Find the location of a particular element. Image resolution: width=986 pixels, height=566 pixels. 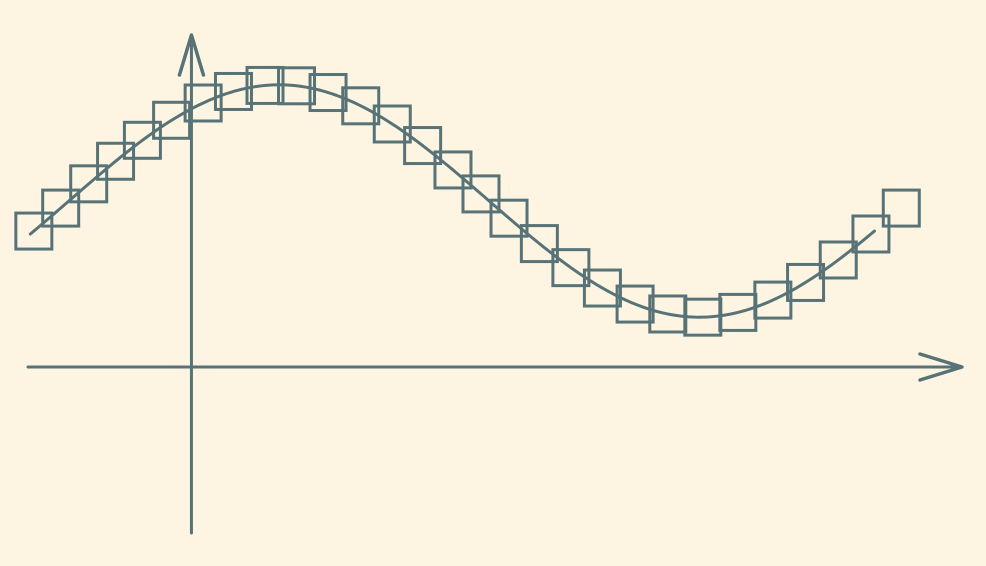

x-axis-arrowhead is located at coordinates (941, 367).